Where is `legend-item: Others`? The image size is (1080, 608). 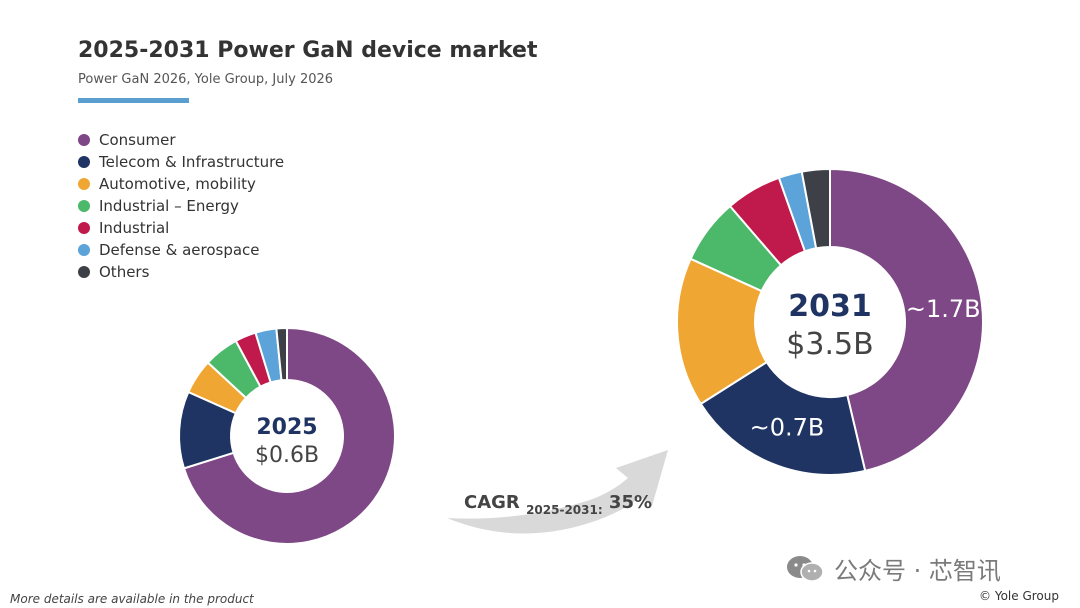 legend-item: Others is located at coordinates (181, 272).